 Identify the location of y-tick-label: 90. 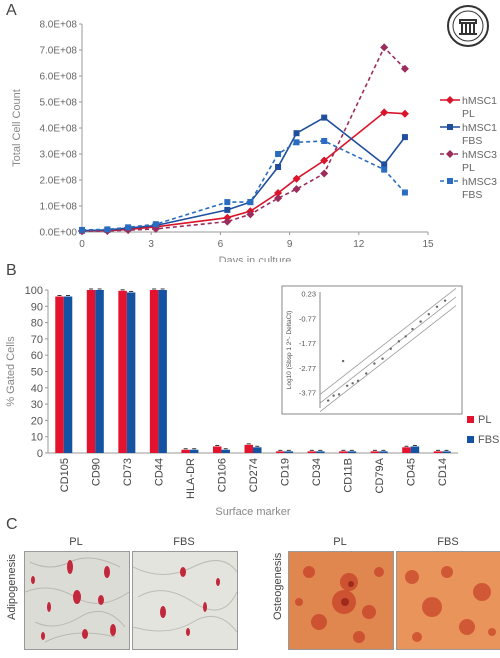
(37, 307).